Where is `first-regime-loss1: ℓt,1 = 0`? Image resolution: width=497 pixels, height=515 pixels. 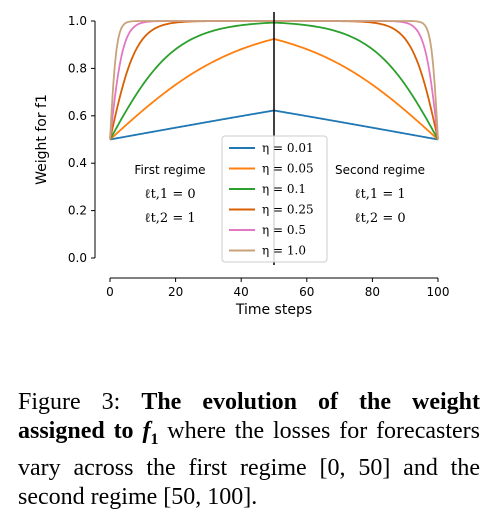
first-regime-loss1: ℓt,1 = 0 is located at coordinates (169, 194).